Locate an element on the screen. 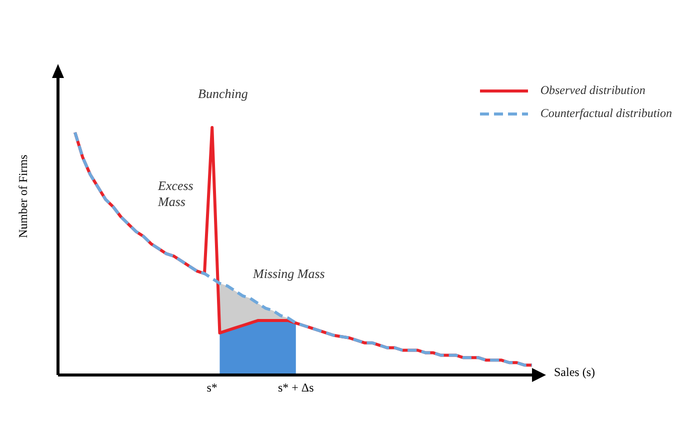  y-axis-title: Number of Firms is located at coordinates (23, 196).